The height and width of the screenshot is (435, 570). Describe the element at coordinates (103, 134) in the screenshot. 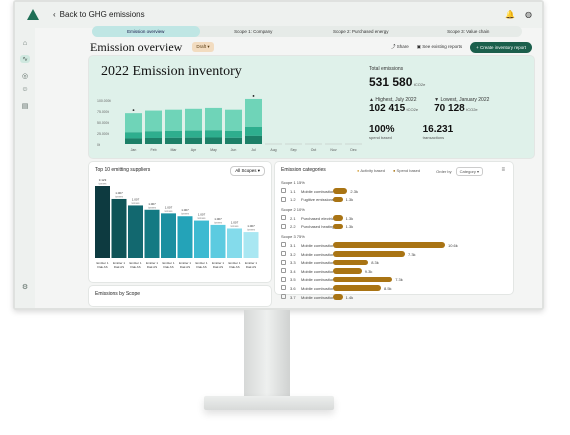

I see `y-tick-label: 25.000t` at that location.